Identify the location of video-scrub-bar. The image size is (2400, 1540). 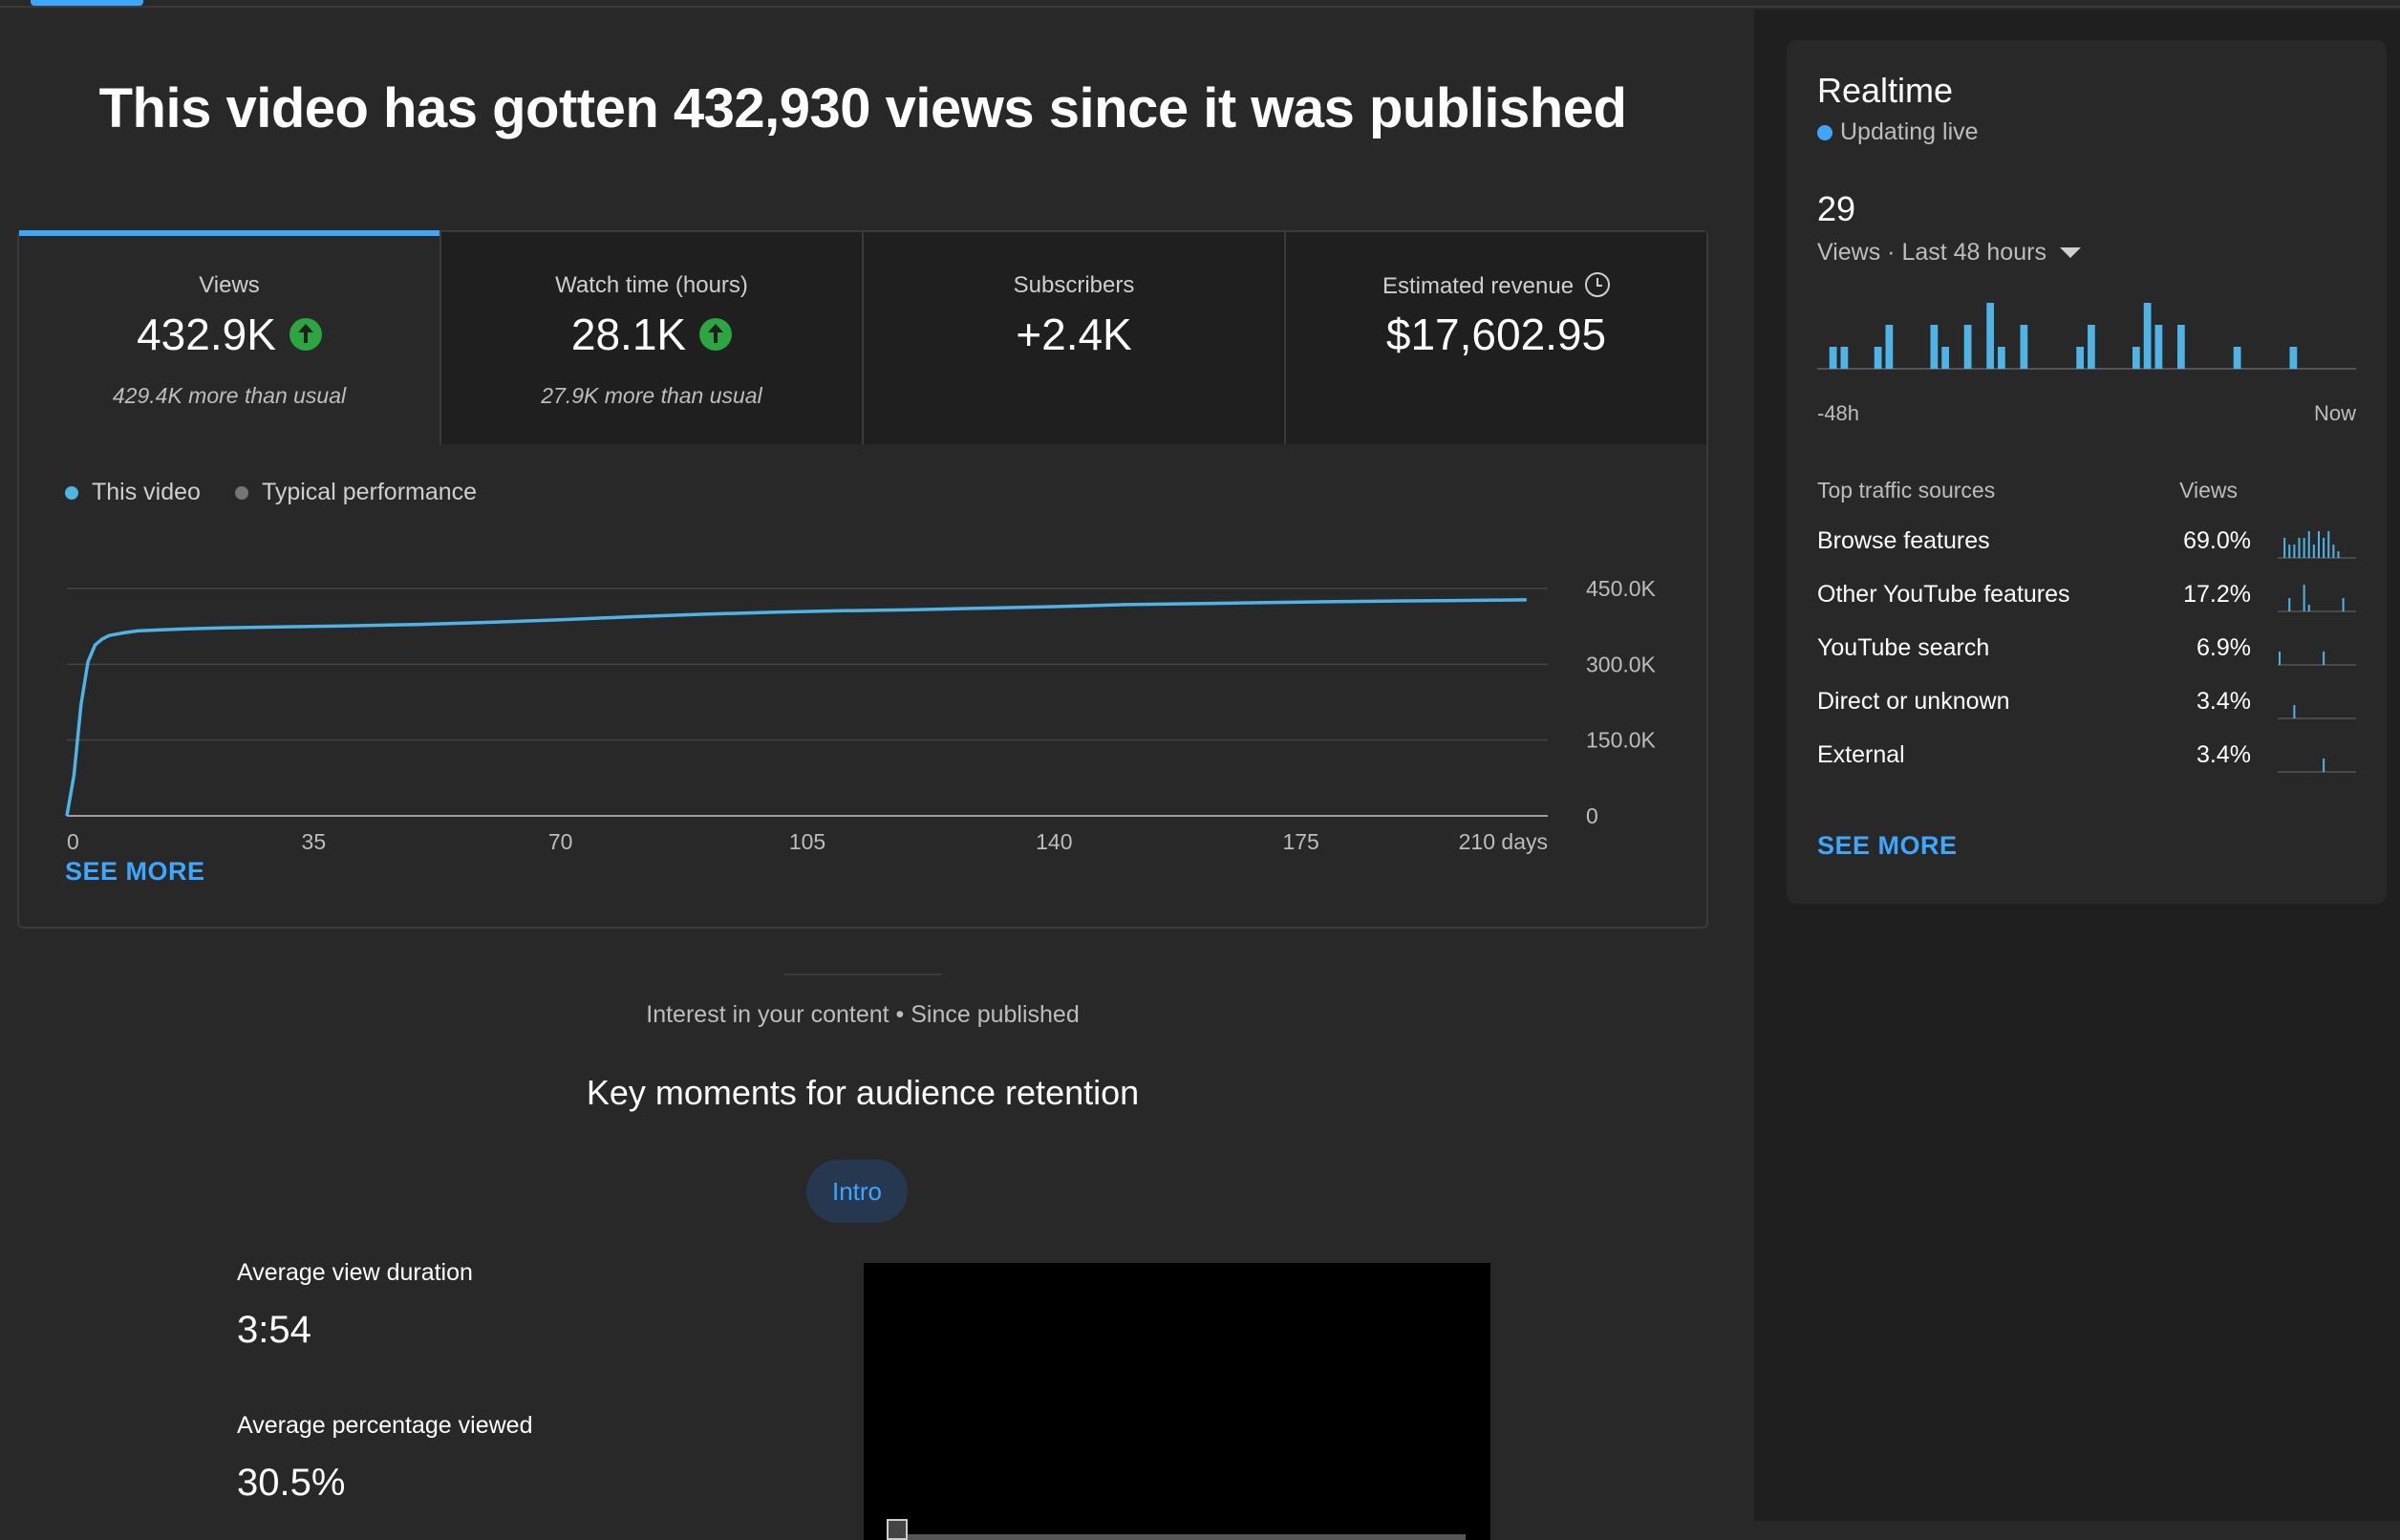
(1177, 1537).